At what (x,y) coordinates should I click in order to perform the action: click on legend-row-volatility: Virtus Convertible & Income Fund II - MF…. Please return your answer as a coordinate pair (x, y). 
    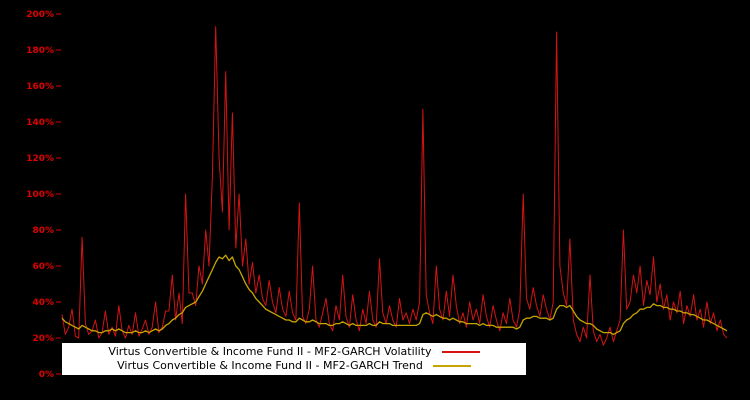
    Looking at the image, I should click on (294, 352).